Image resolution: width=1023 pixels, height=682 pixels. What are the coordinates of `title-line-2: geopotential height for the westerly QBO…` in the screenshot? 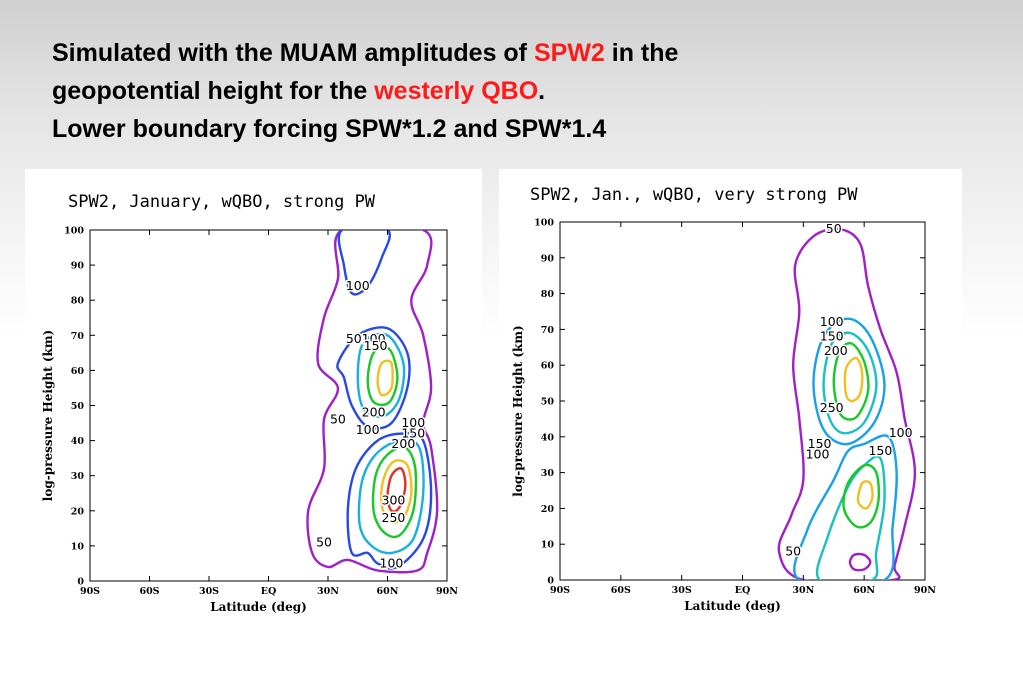 It's located at (522, 91).